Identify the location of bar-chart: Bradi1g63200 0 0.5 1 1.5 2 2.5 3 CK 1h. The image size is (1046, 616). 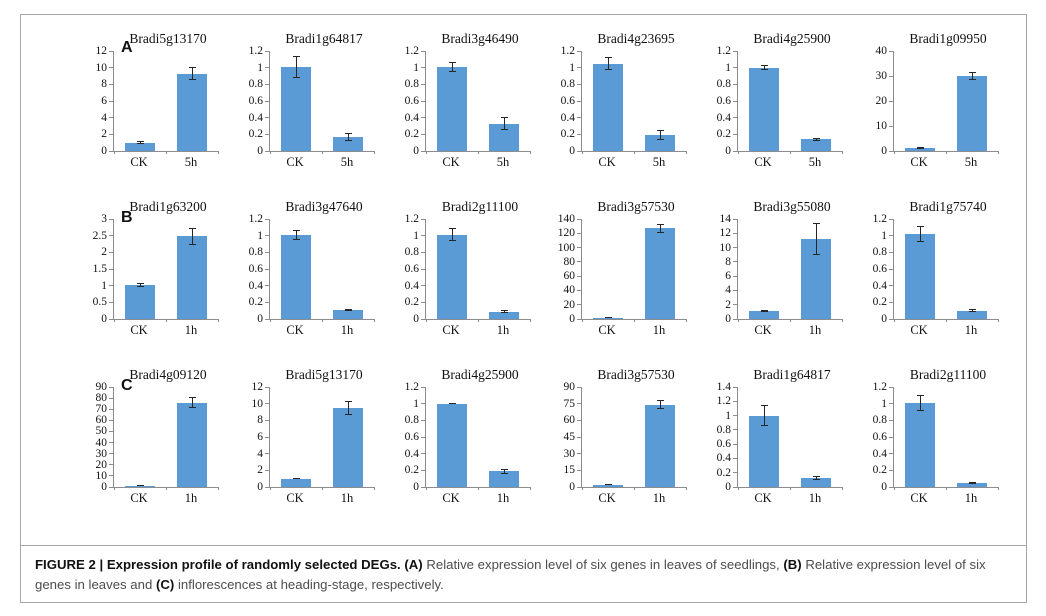
(157, 280).